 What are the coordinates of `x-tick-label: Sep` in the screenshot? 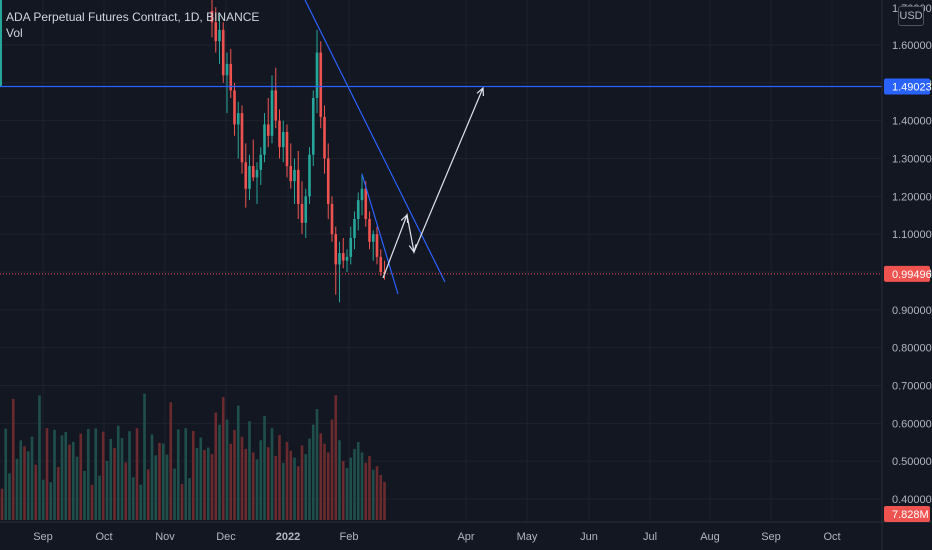 It's located at (771, 537).